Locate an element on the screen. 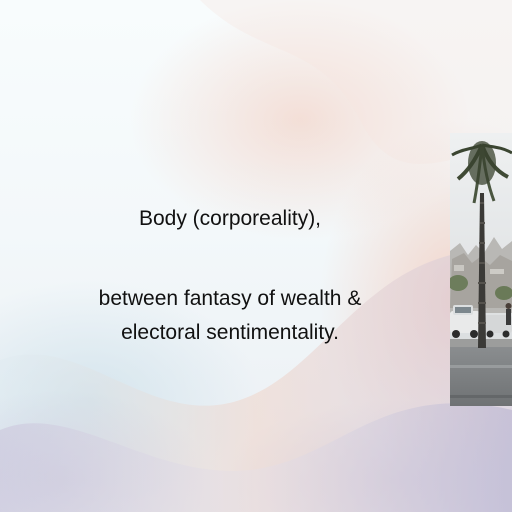 The width and height of the screenshot is (512, 512). street-photo is located at coordinates (481, 269).